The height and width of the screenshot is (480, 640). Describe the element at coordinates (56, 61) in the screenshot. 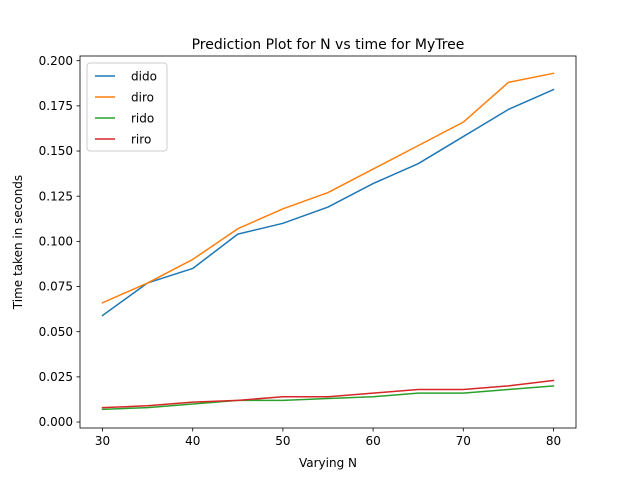

I see `y-tick-label: 0.200` at that location.